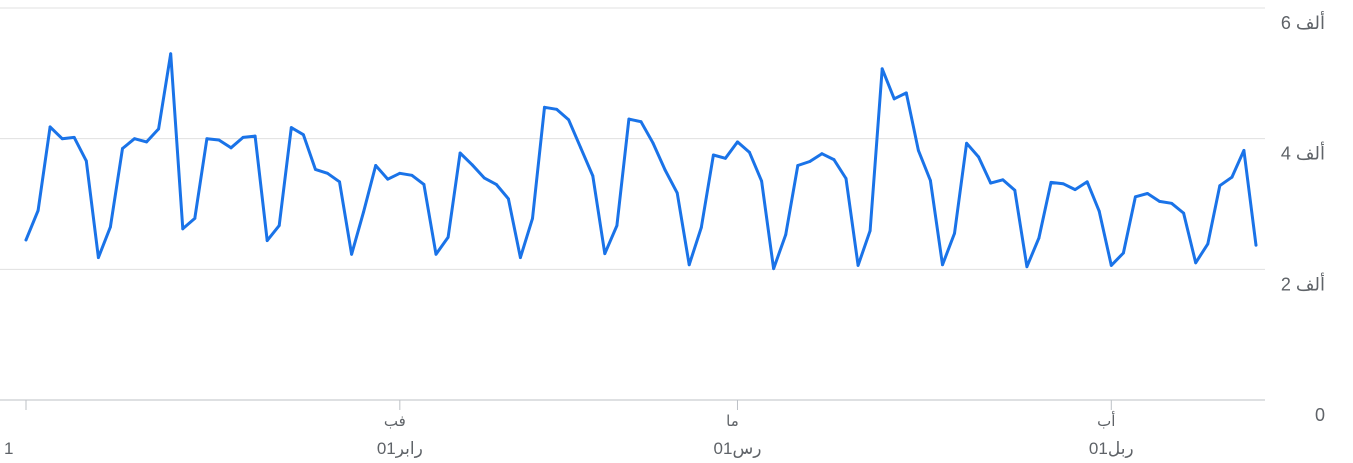 The image size is (1353, 463). I want to click on x-tick-label-bottom: 01رس, so click(738, 448).